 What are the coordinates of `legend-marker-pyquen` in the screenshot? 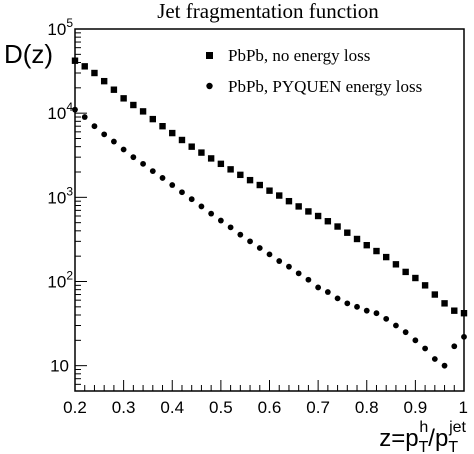 It's located at (209, 86).